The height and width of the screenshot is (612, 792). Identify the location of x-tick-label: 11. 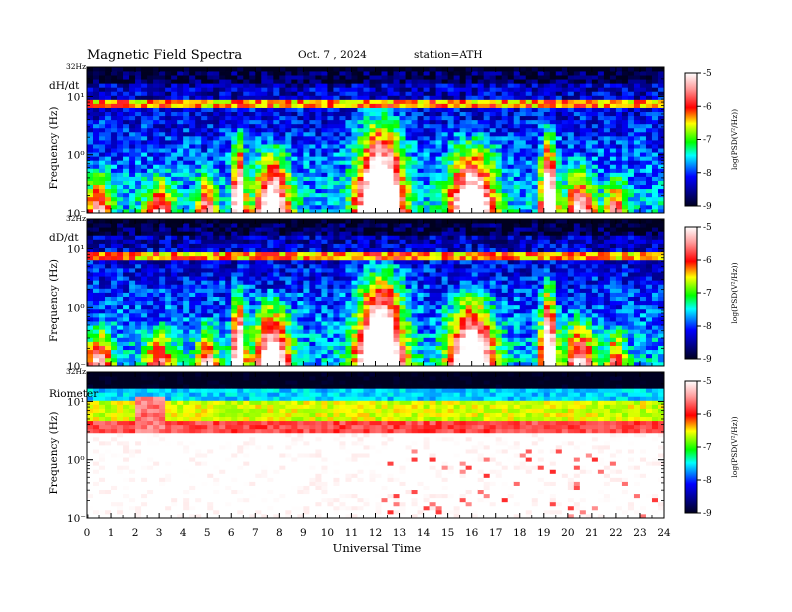
(351, 533).